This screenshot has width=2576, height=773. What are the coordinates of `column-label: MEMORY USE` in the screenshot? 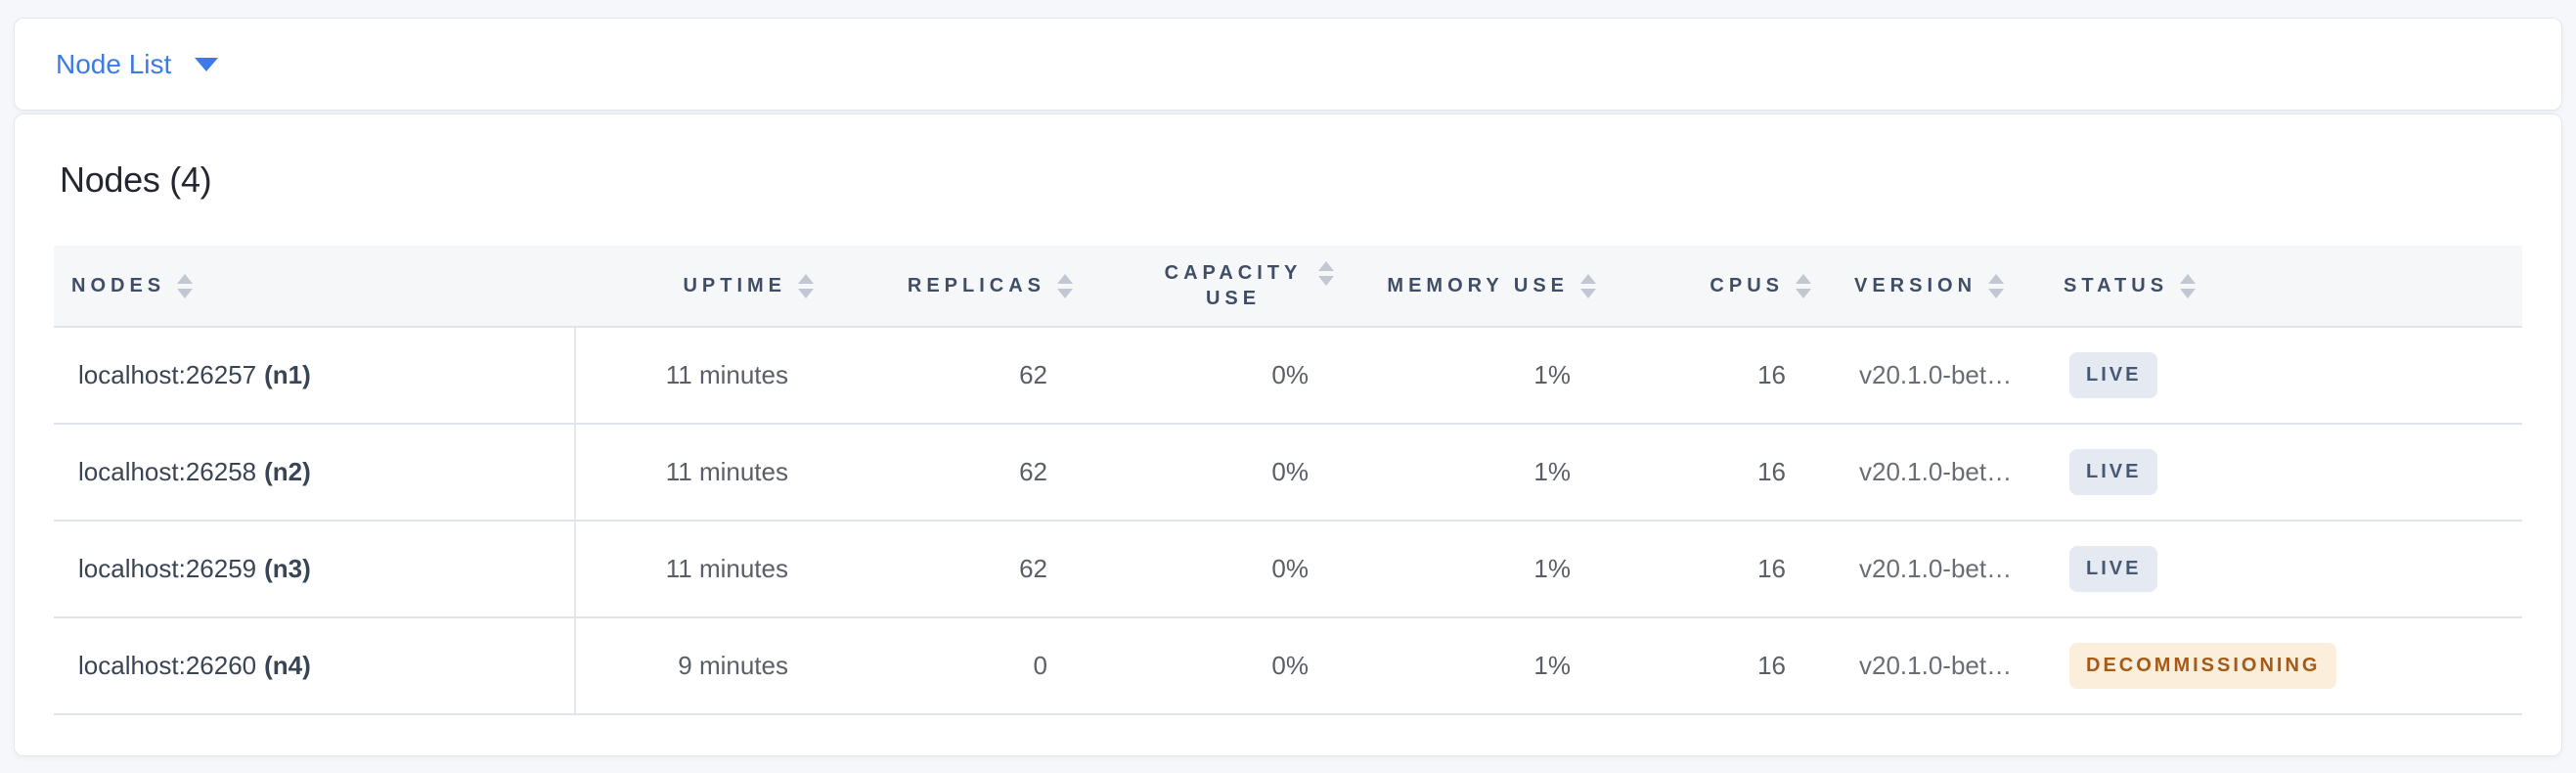 It's located at (1478, 285).